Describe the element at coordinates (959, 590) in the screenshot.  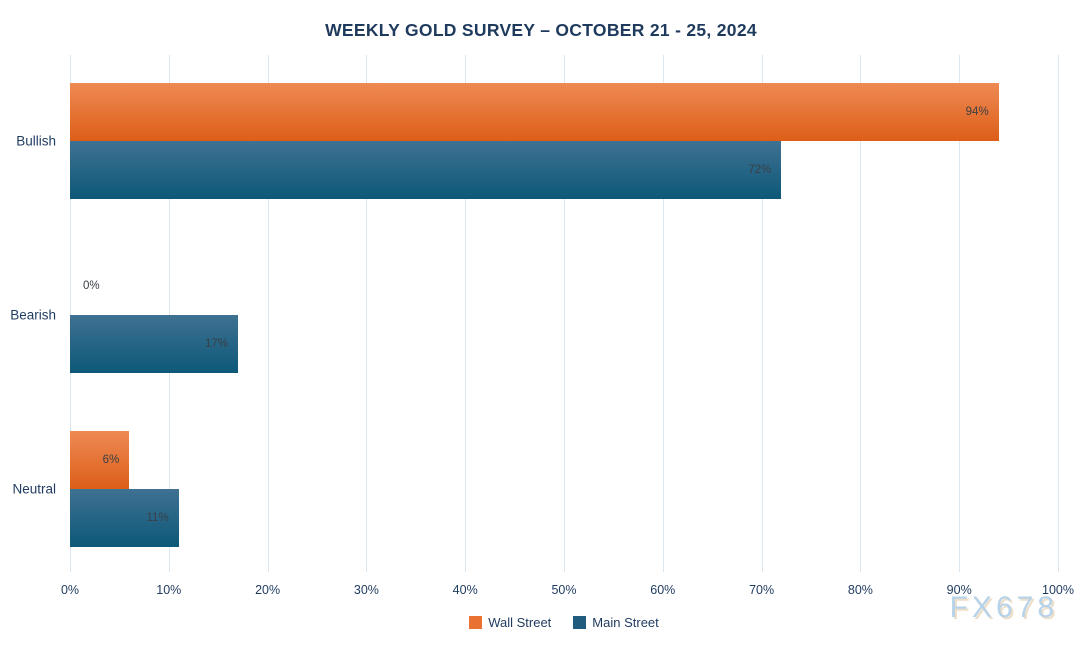
I see `x-tick-90-: 90%` at that location.